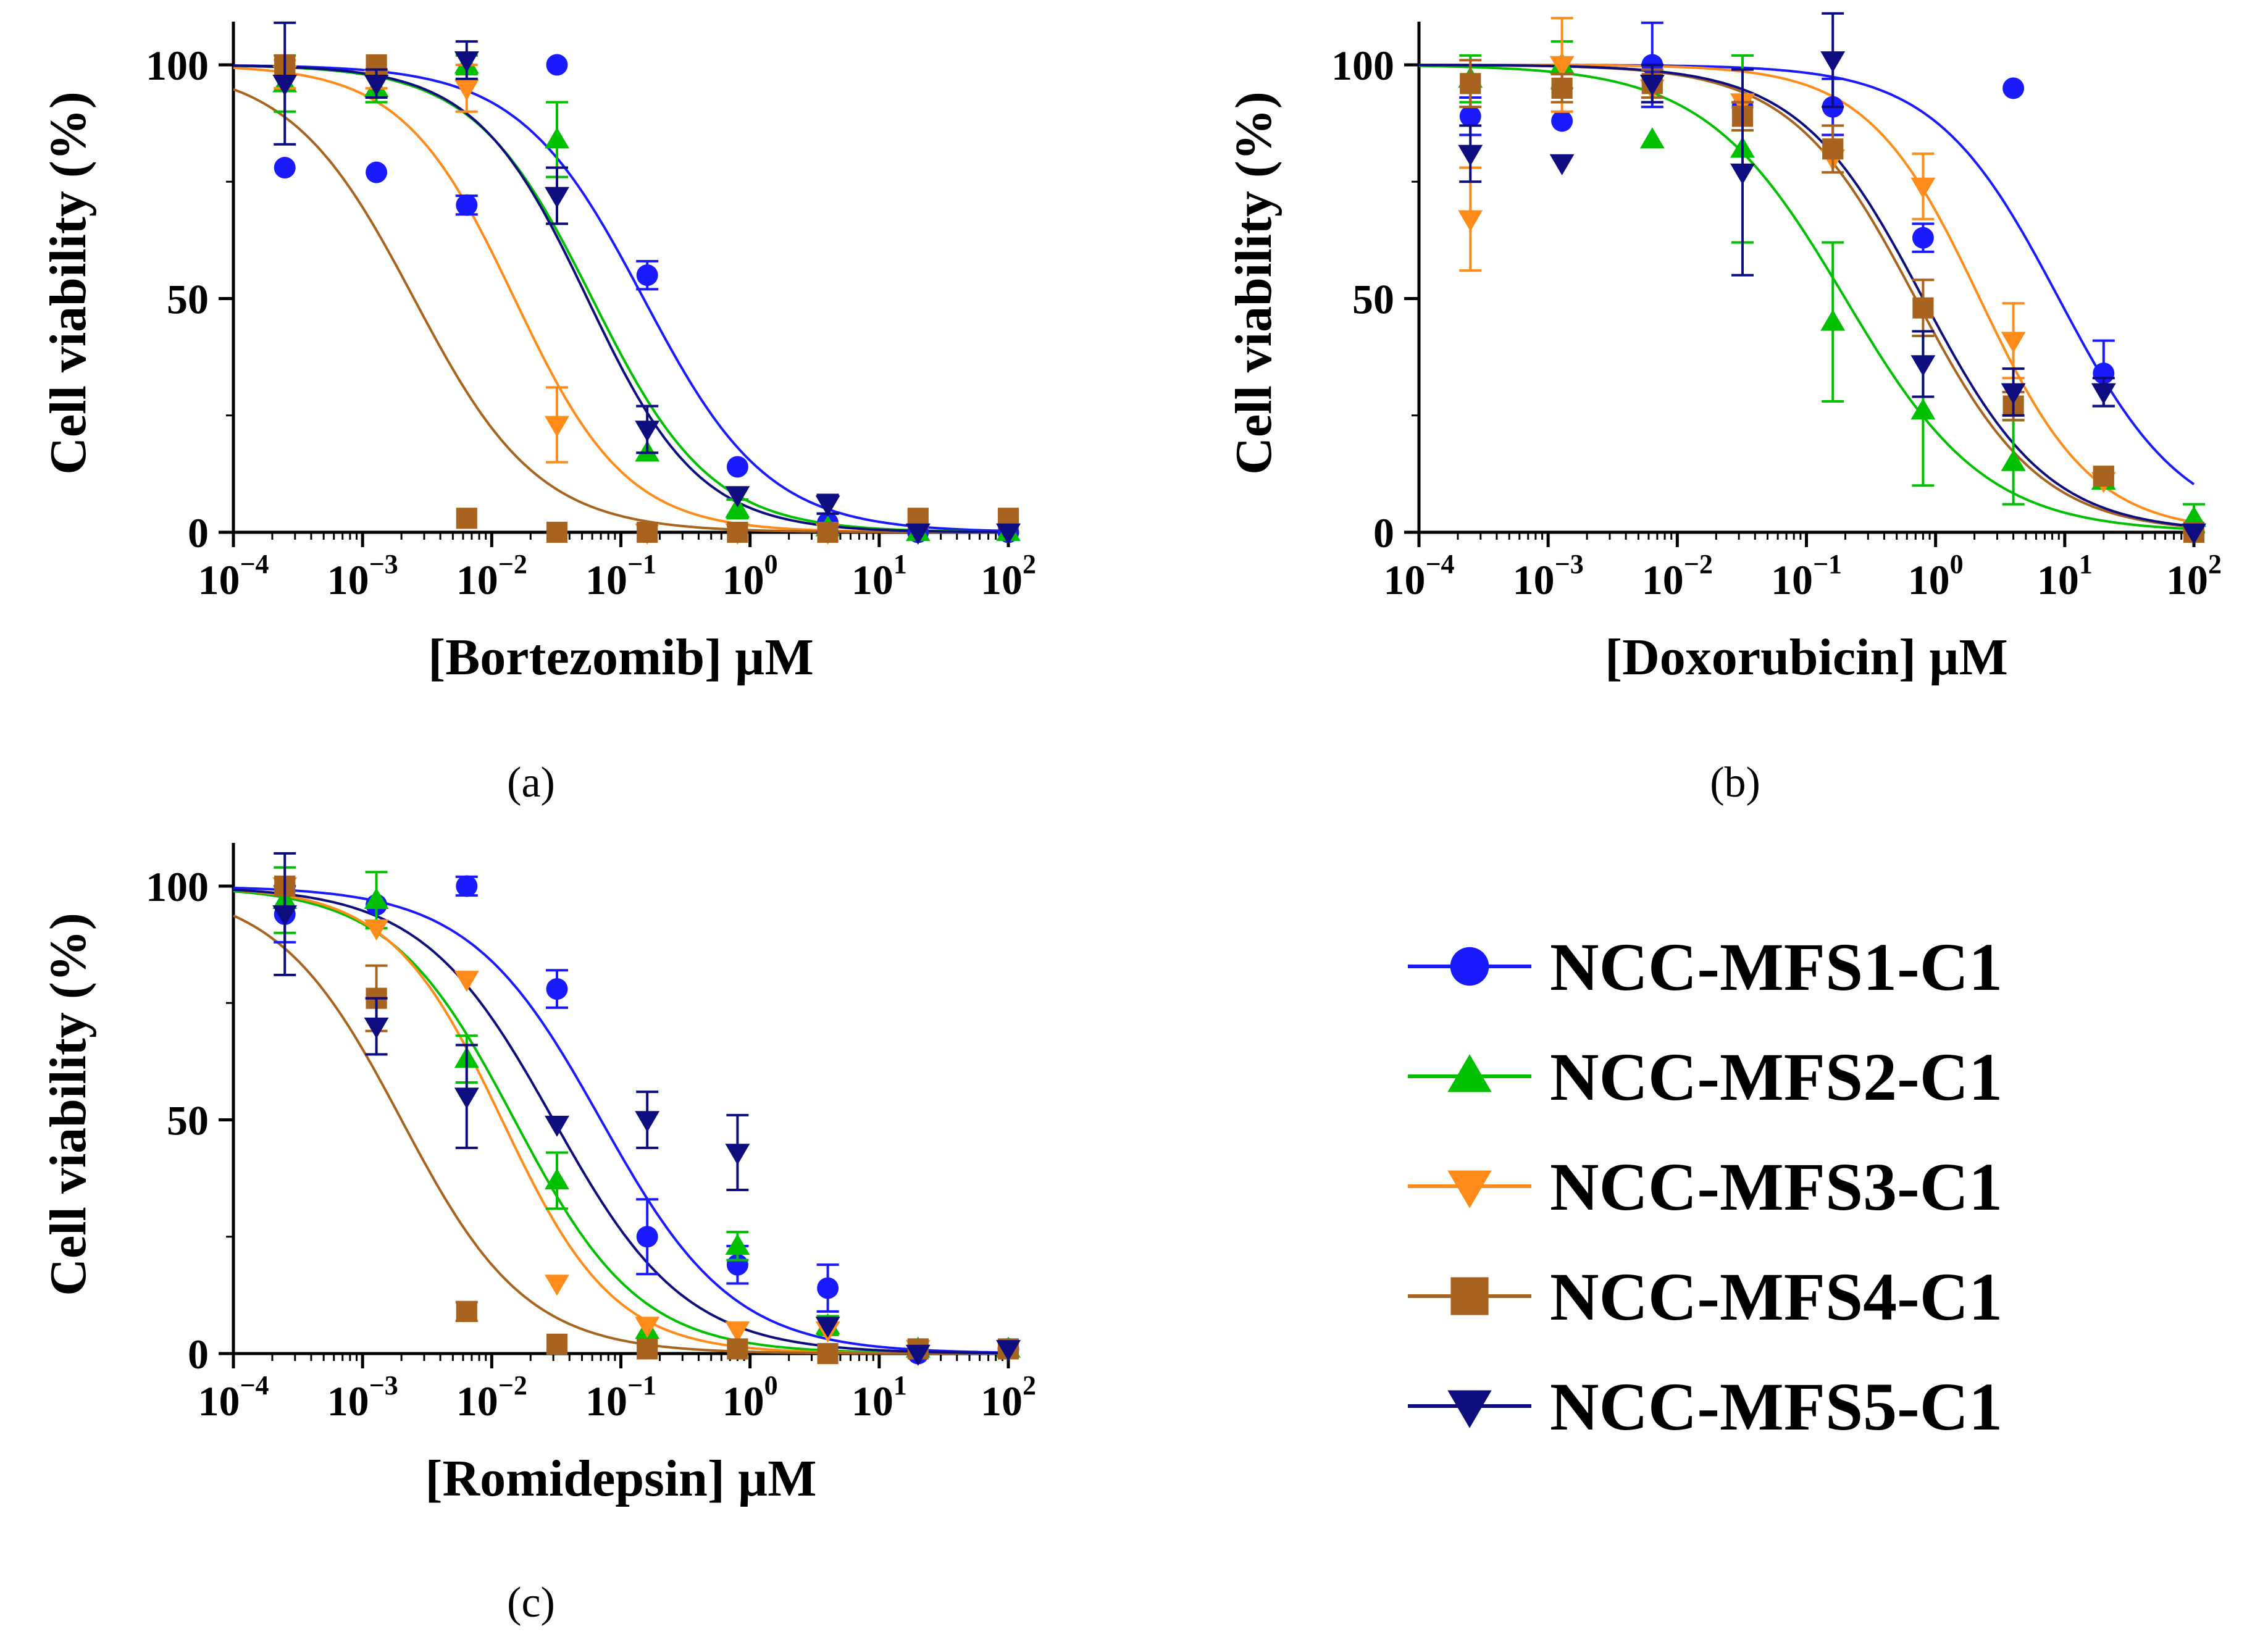 The image size is (2268, 1637). What do you see at coordinates (1776, 1077) in the screenshot?
I see `legend-label-ncc-mfs2-c1: NCC-MFS2-C1` at bounding box center [1776, 1077].